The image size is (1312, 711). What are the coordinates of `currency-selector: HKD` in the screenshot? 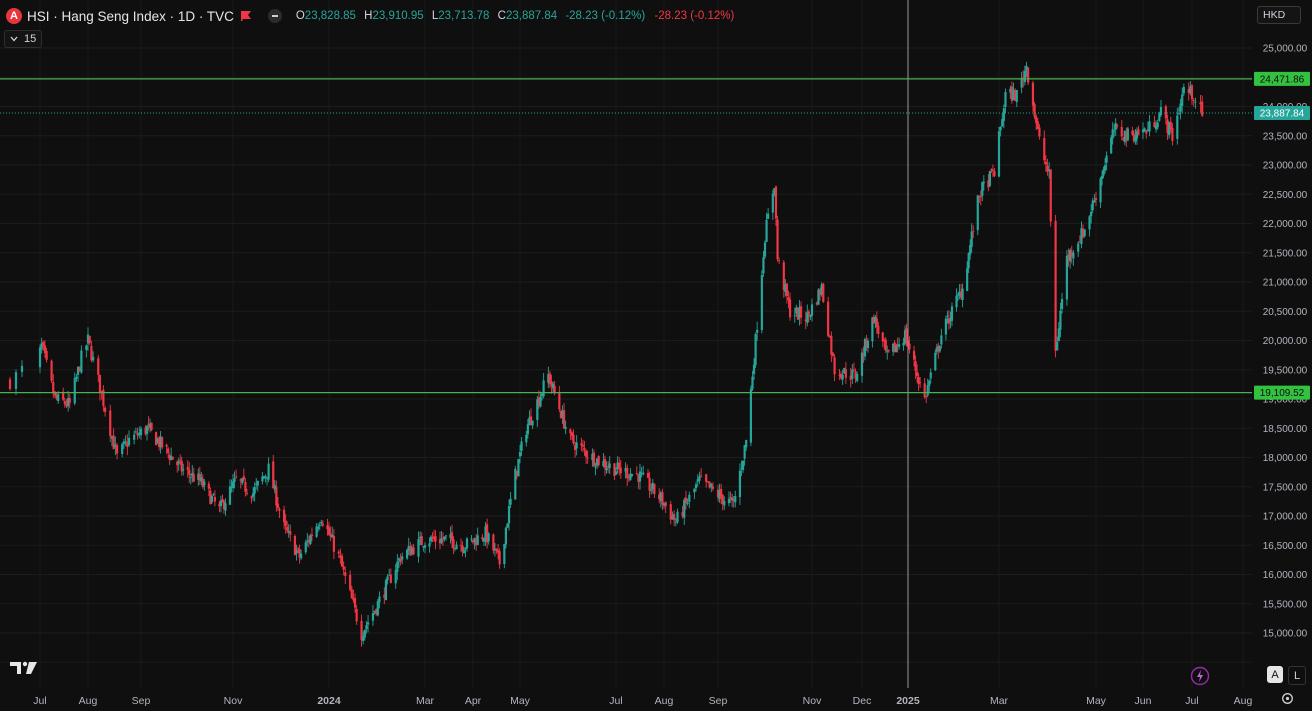 It's located at (1279, 15).